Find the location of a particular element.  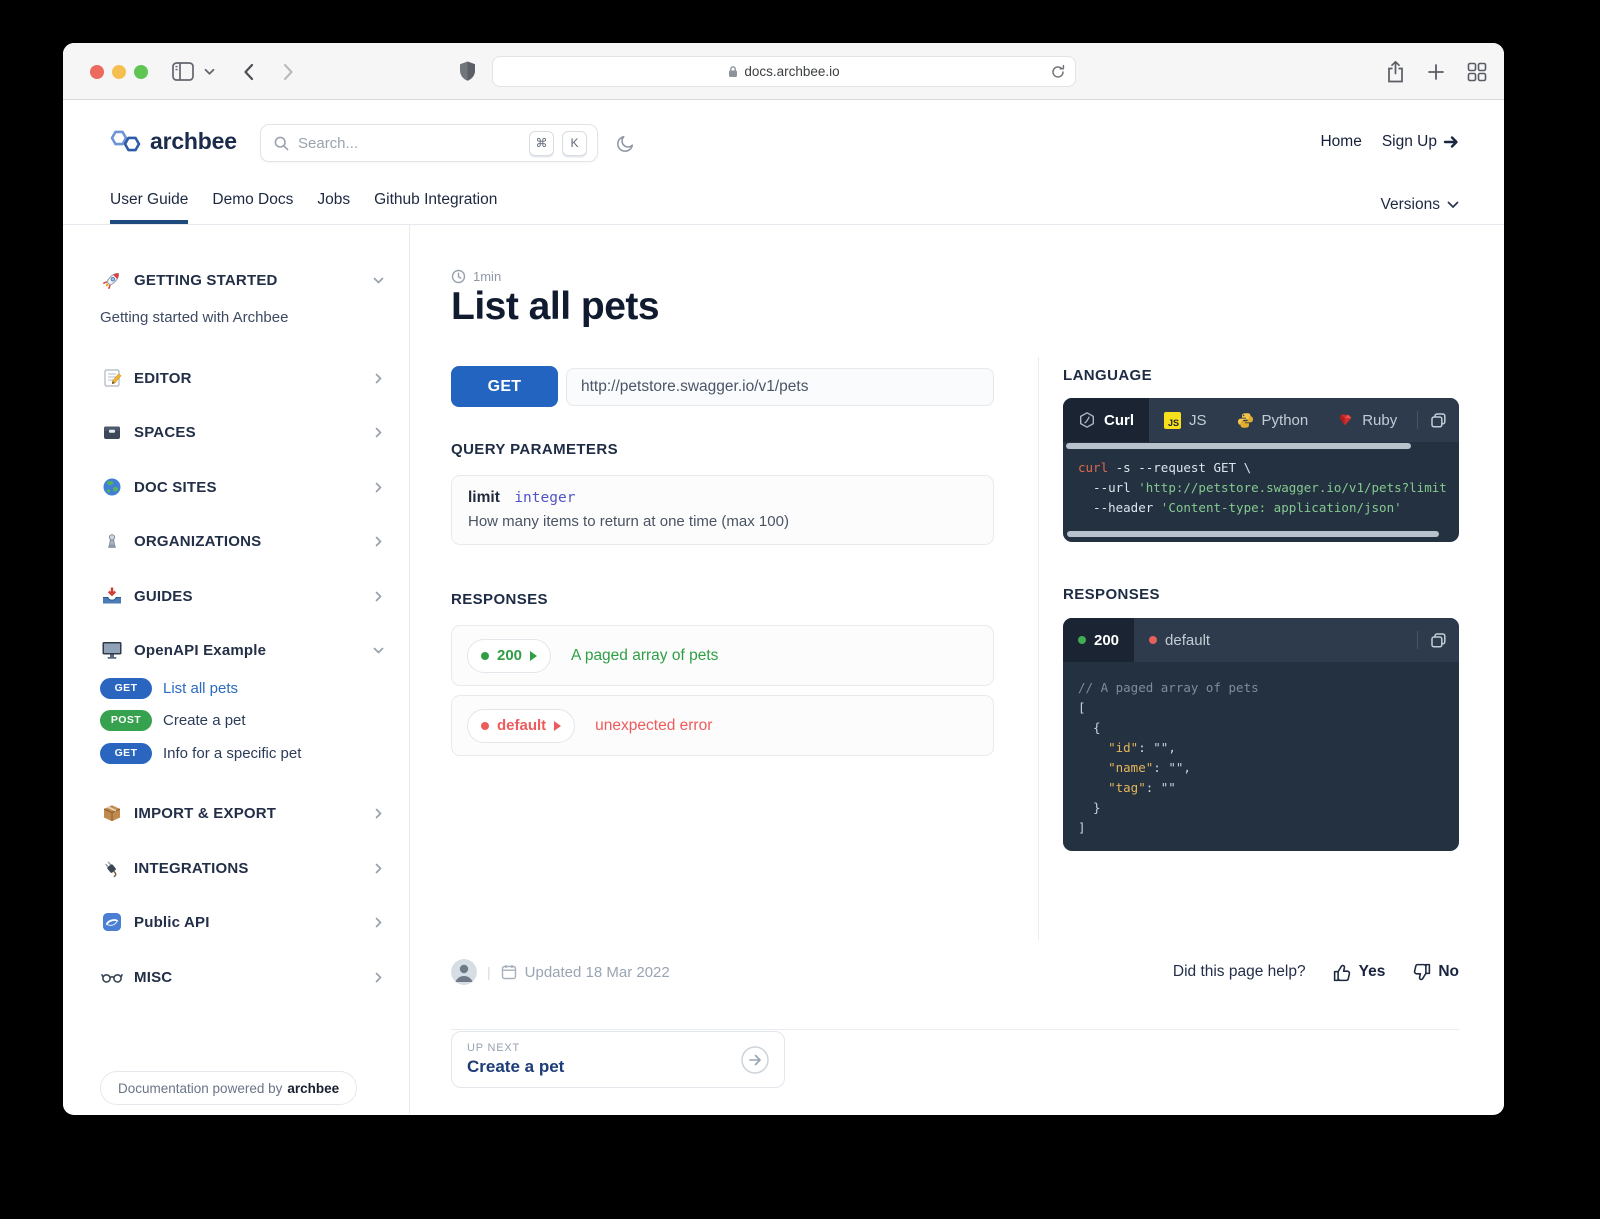

response-row-200: 200 A paged array of pets is located at coordinates (722, 655).